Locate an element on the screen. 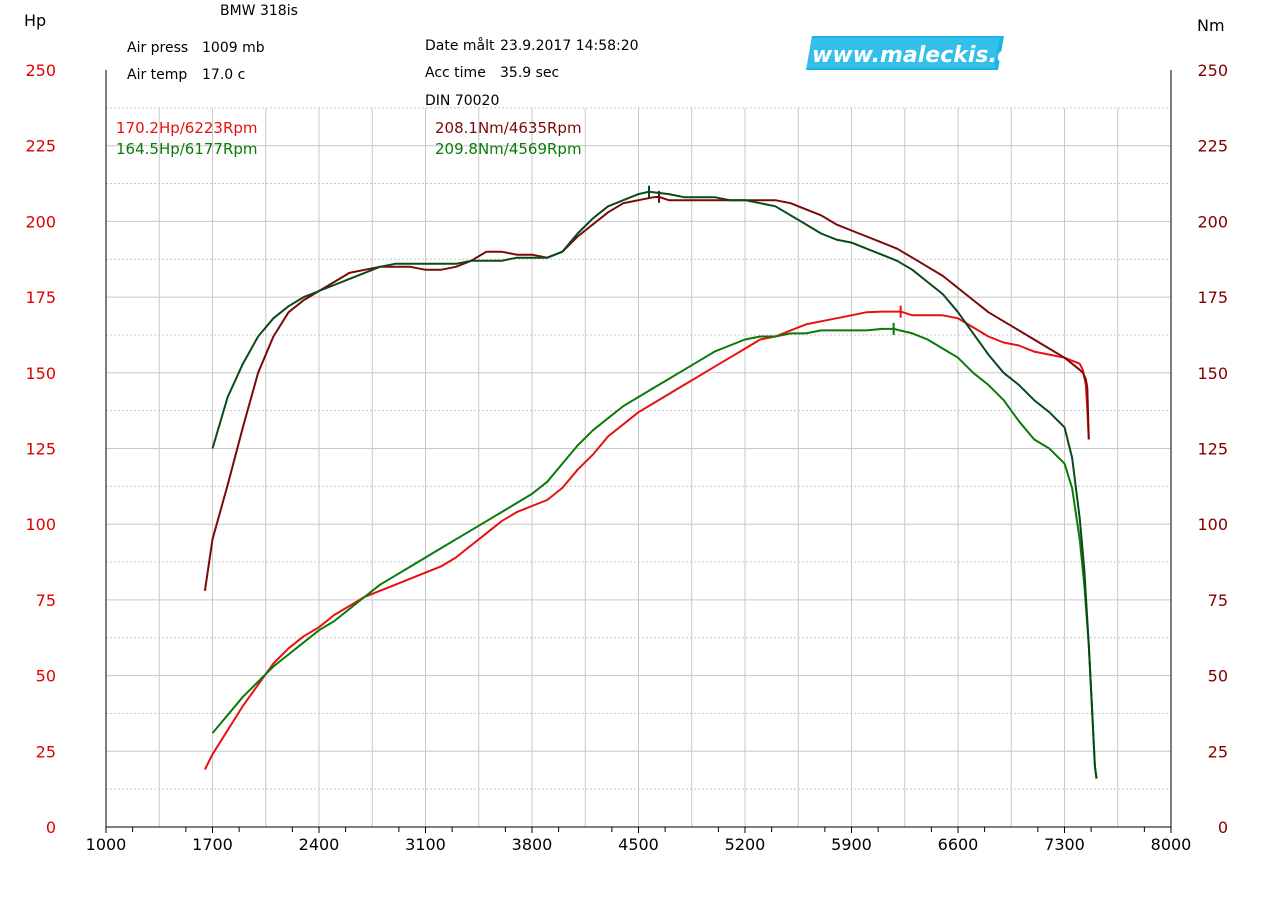  peak-label-nm-run1: 208.1Nm/4635Rpm is located at coordinates (508, 128).